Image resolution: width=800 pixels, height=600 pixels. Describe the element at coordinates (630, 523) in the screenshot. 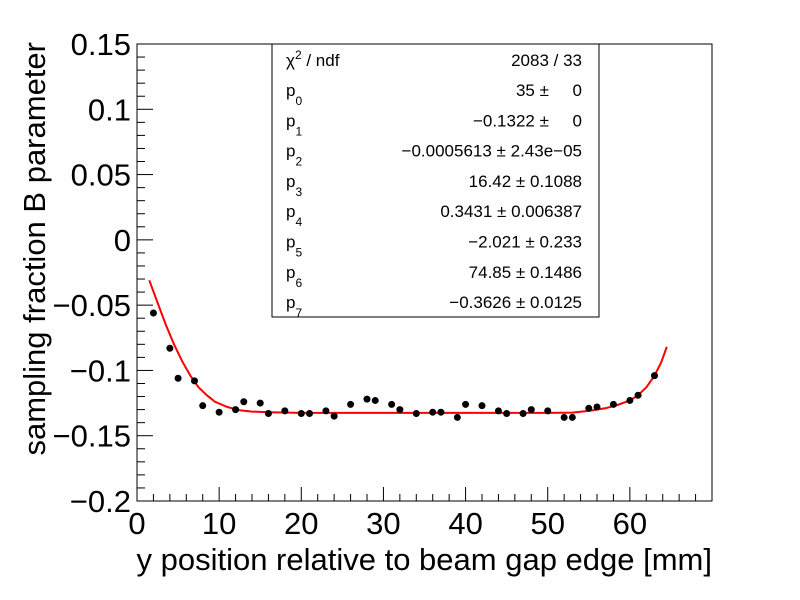

I see `x-tick-label: 60` at that location.